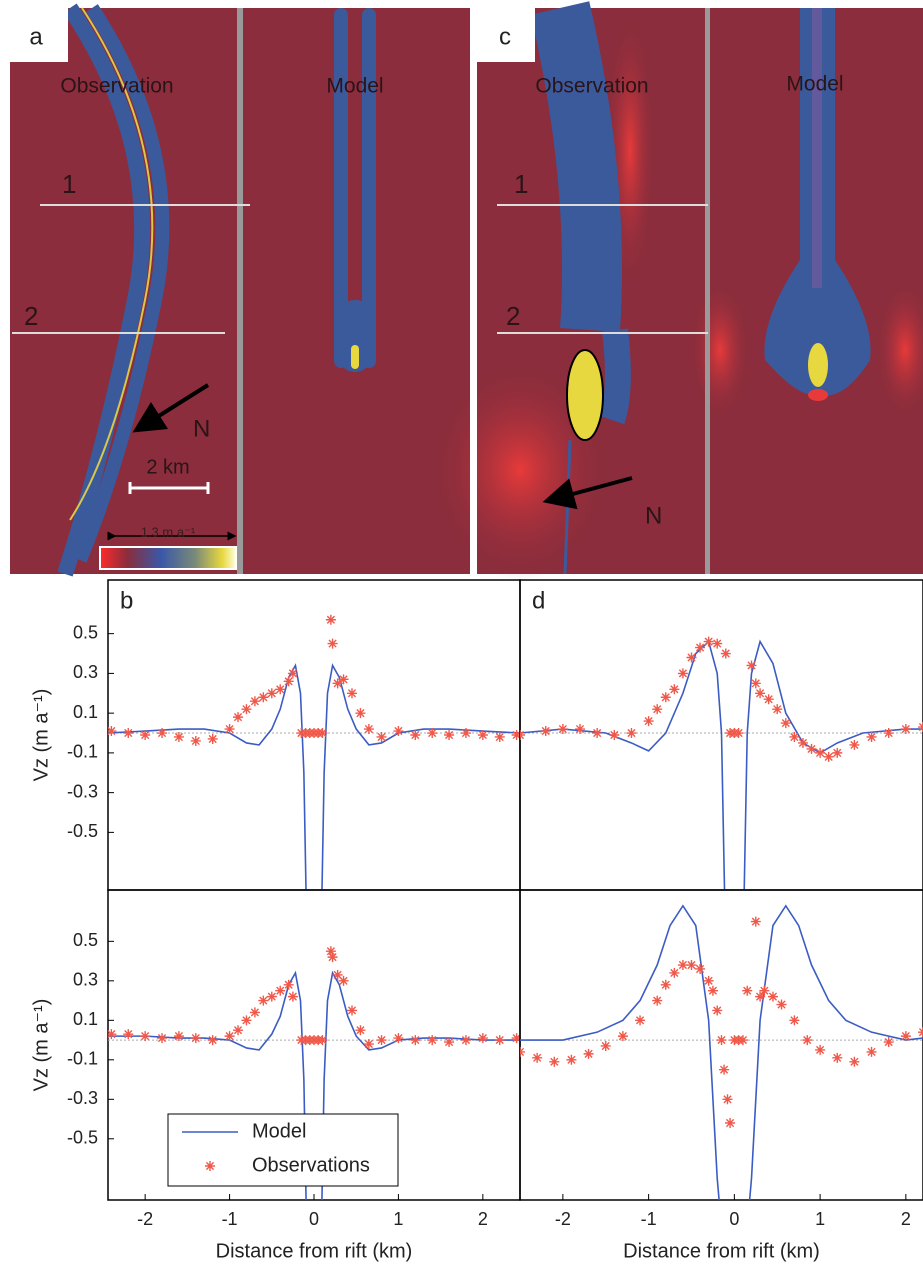 This screenshot has height=1275, width=923. I want to click on scale-bar, so click(169, 488).